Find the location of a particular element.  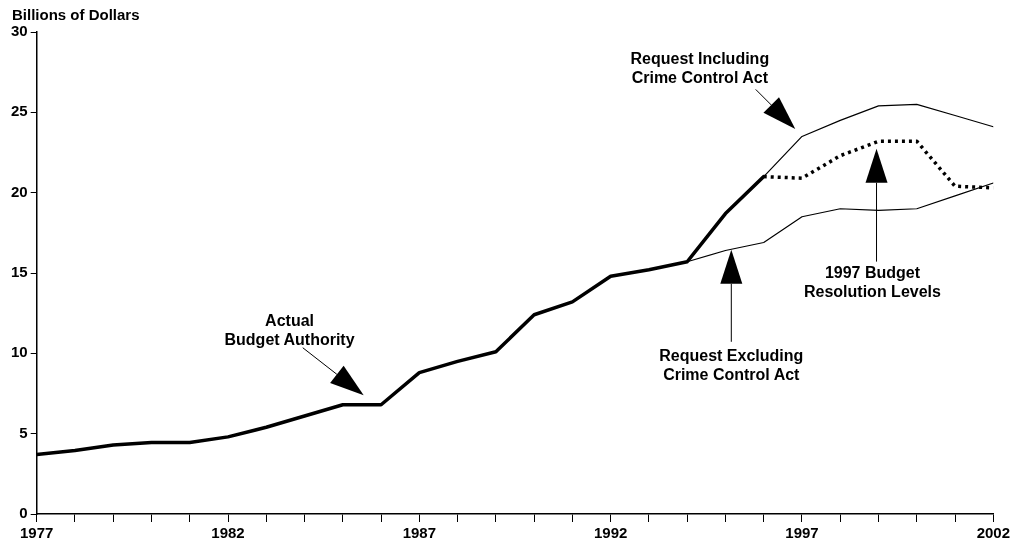

x-tick-label: 1997 is located at coordinates (802, 533).